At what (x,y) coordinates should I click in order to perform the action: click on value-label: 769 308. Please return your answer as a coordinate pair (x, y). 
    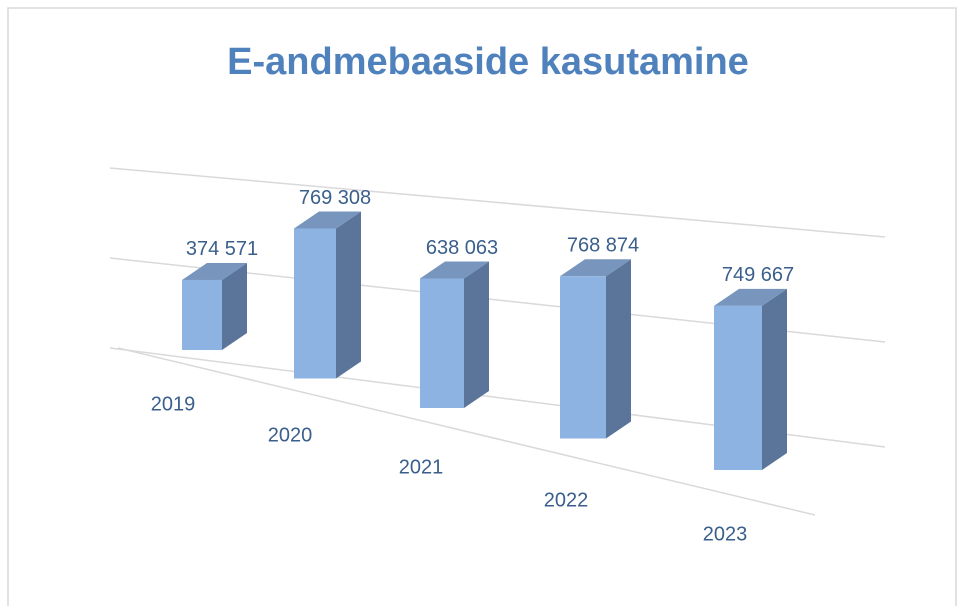
    Looking at the image, I should click on (335, 198).